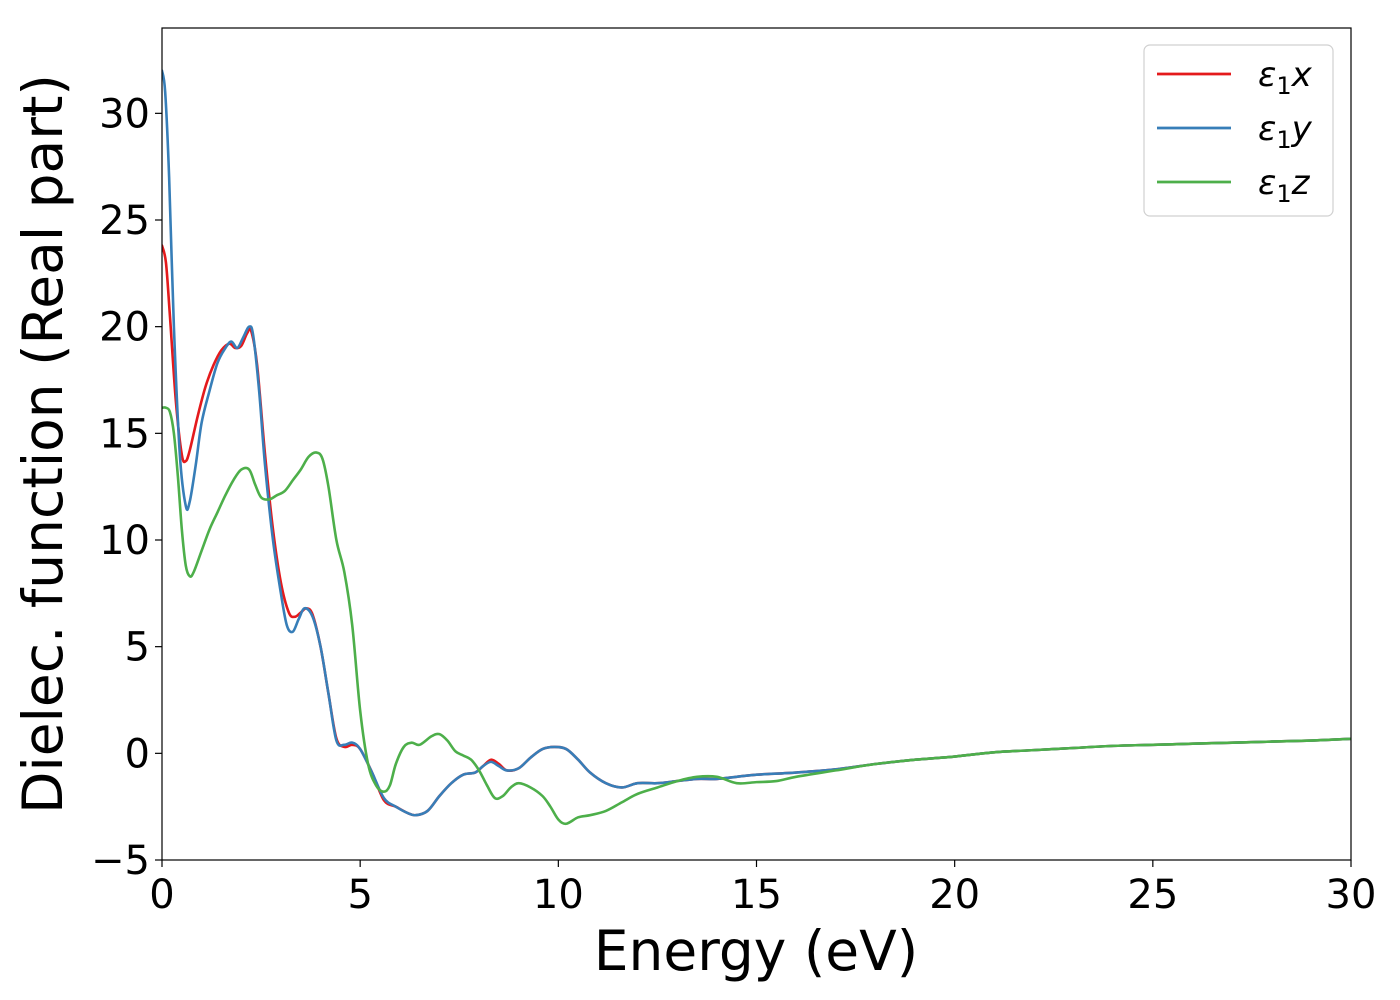  I want to click on y-tick-label: 0, so click(137, 754).